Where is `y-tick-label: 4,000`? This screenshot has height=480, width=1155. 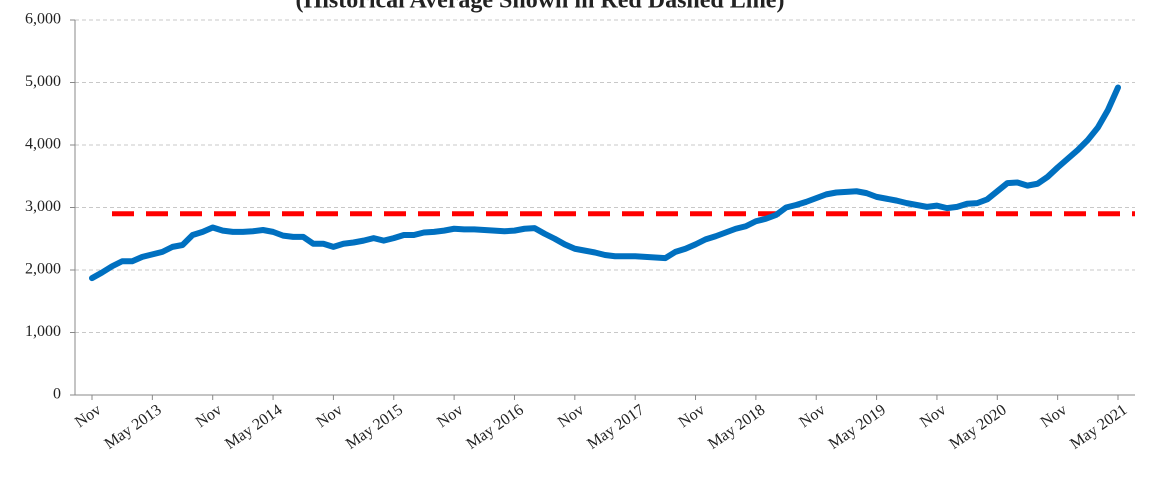 y-tick-label: 4,000 is located at coordinates (43, 144).